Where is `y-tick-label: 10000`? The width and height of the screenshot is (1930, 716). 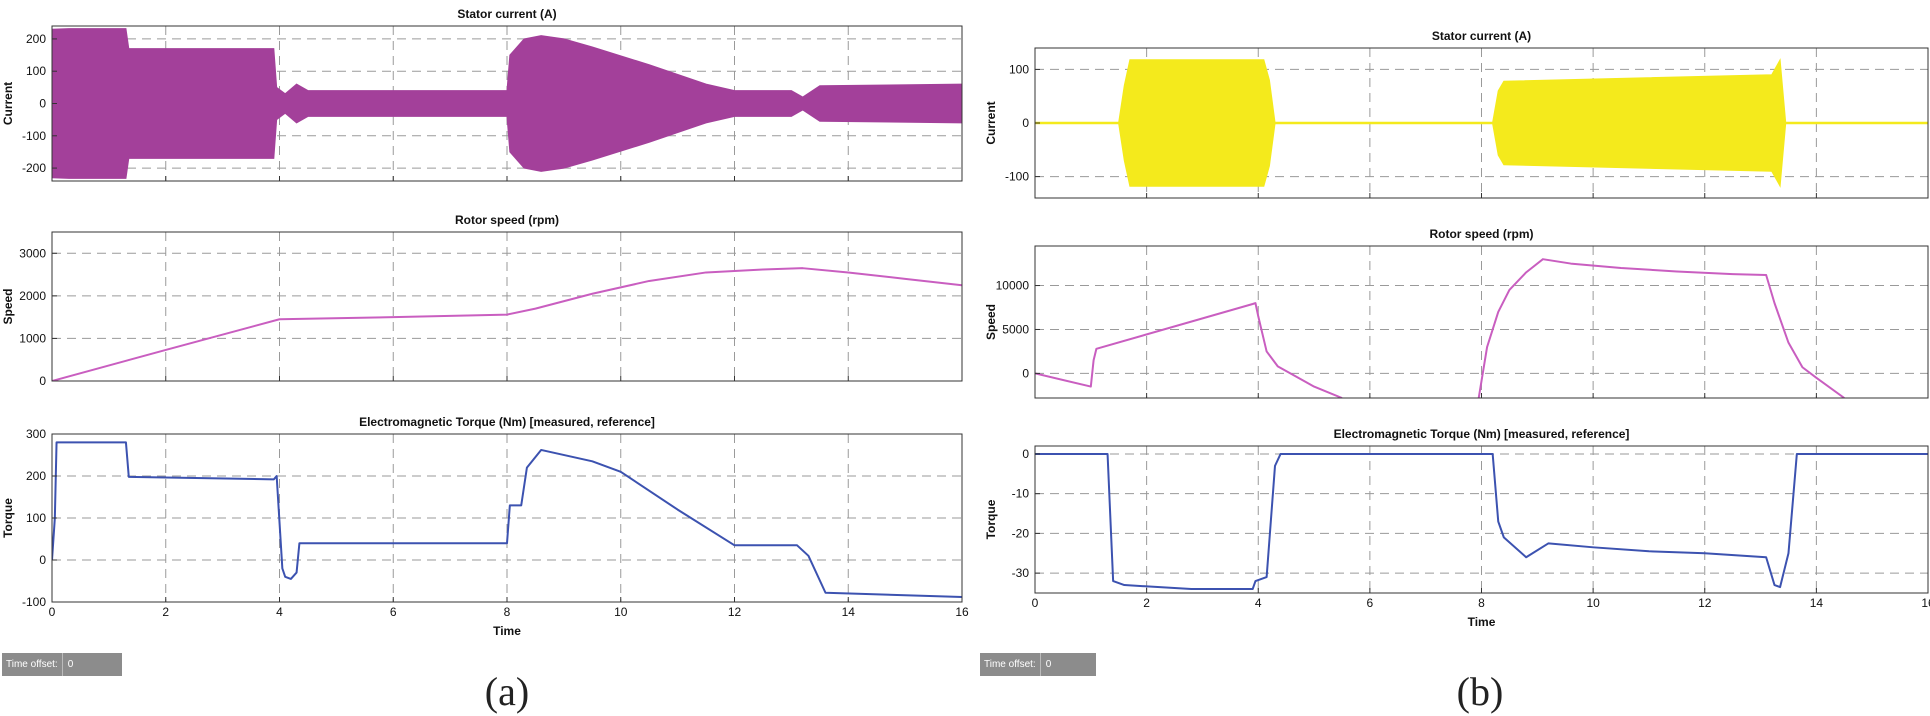
y-tick-label: 10000 is located at coordinates (1013, 286).